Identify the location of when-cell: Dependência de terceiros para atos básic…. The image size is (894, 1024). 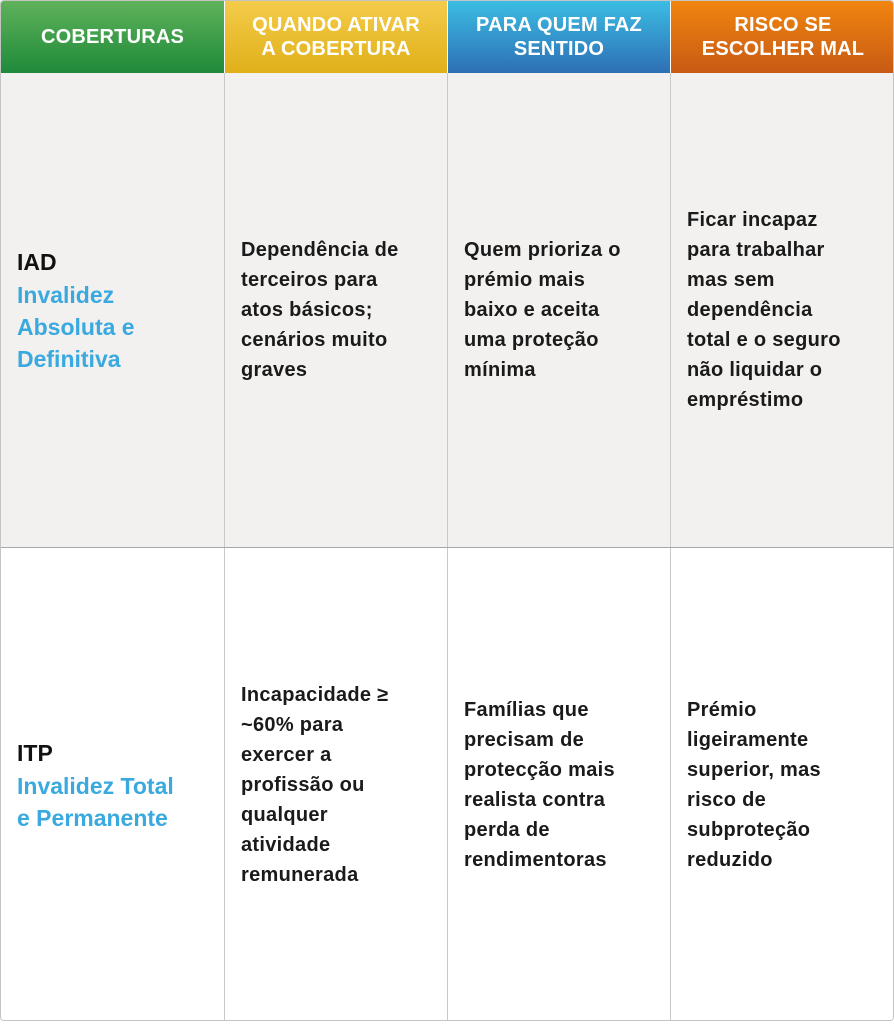
(336, 310).